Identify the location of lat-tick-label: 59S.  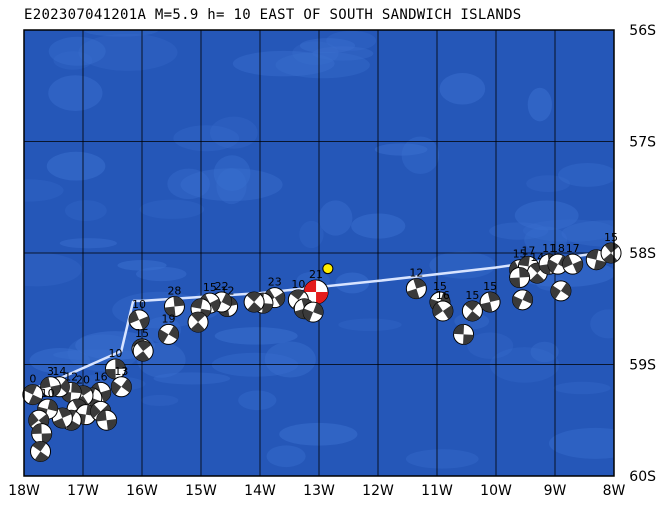
(642, 366).